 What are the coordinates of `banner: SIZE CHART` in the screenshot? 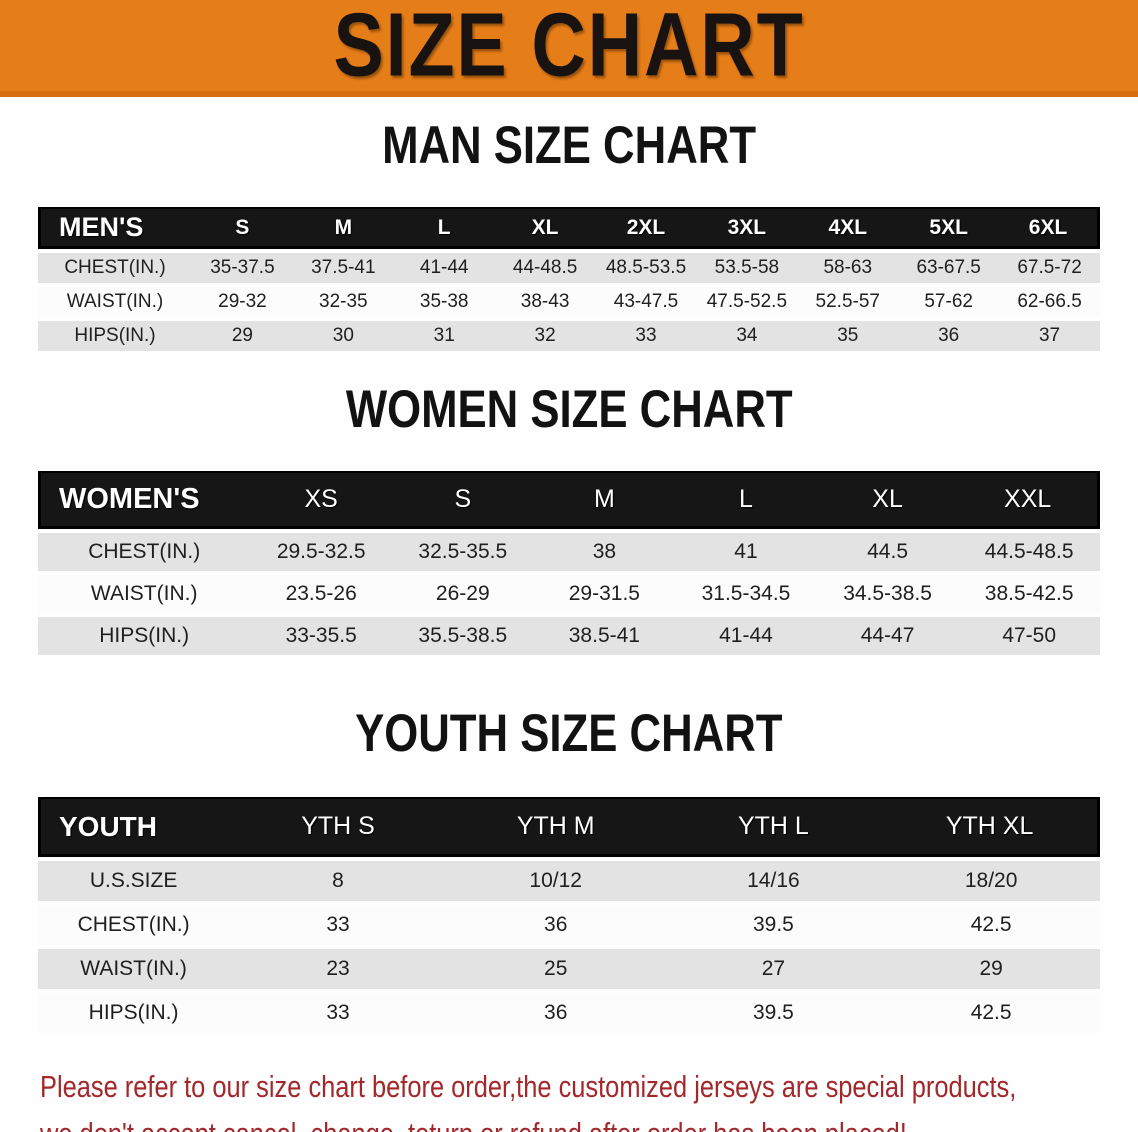 It's located at (569, 48).